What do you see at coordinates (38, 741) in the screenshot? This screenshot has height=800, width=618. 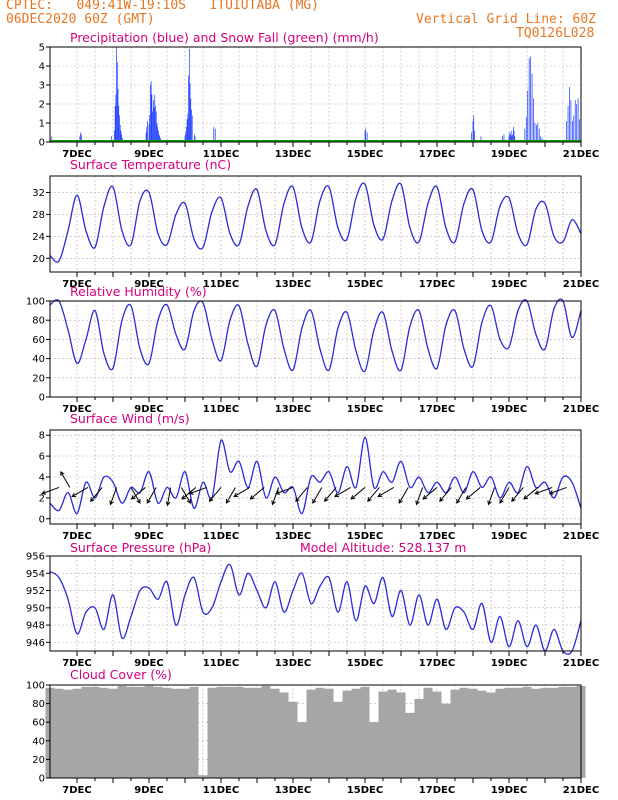 I see `y-tick-label: 40` at bounding box center [38, 741].